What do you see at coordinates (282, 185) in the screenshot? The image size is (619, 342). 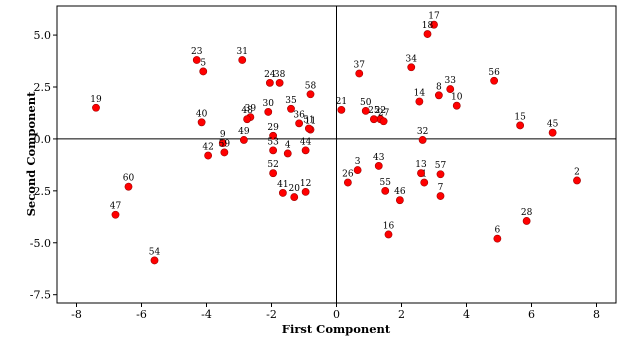 I see `data-point-label: 41` at bounding box center [282, 185].